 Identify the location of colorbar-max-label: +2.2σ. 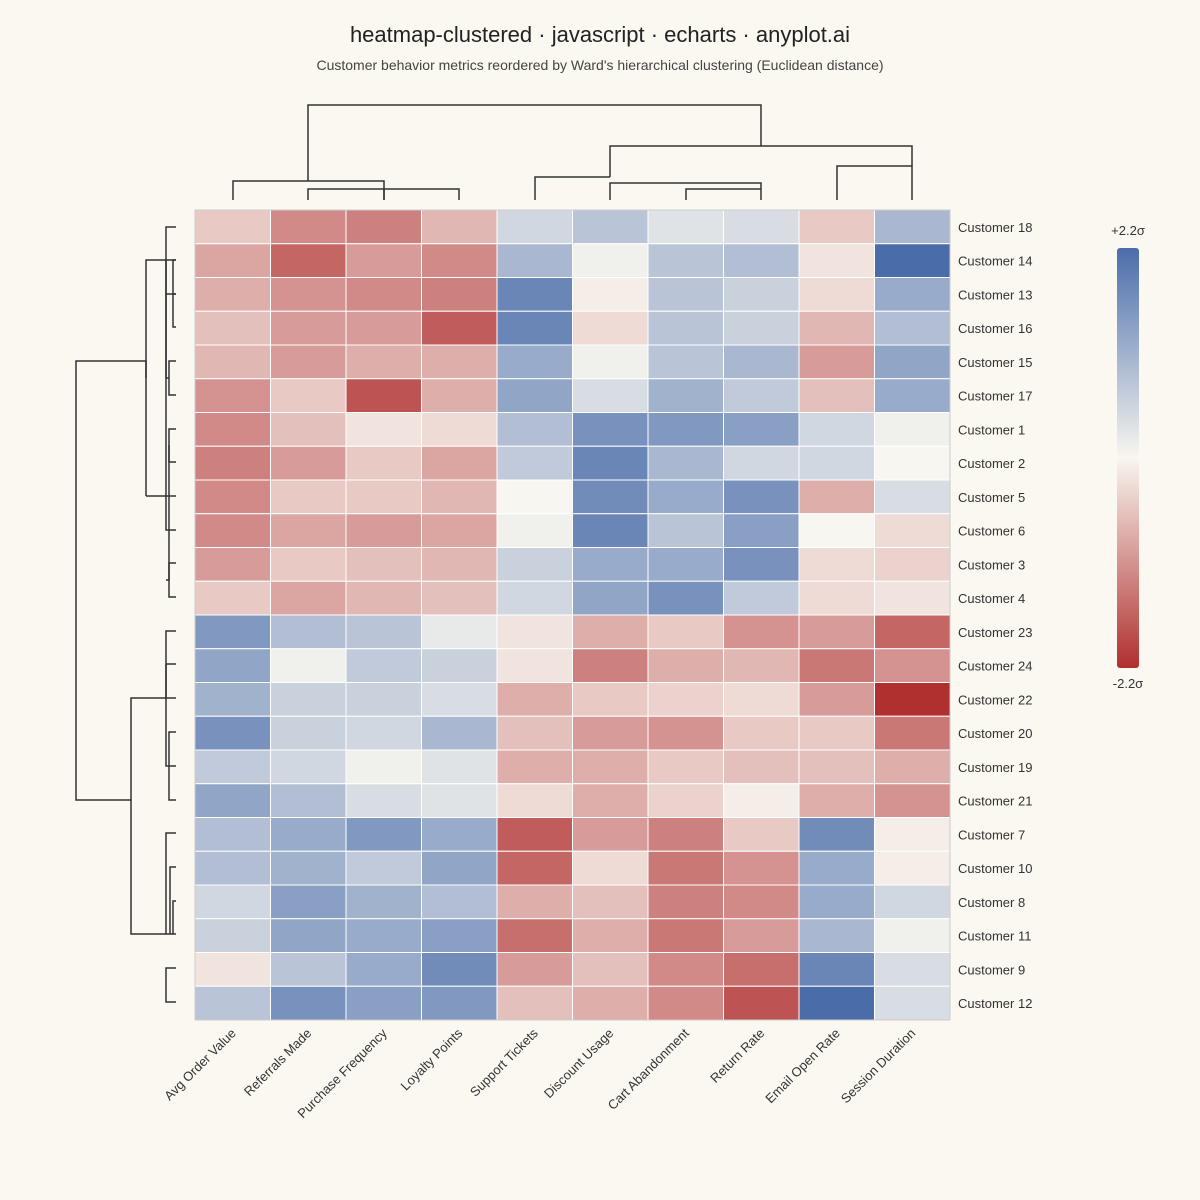
(1128, 230).